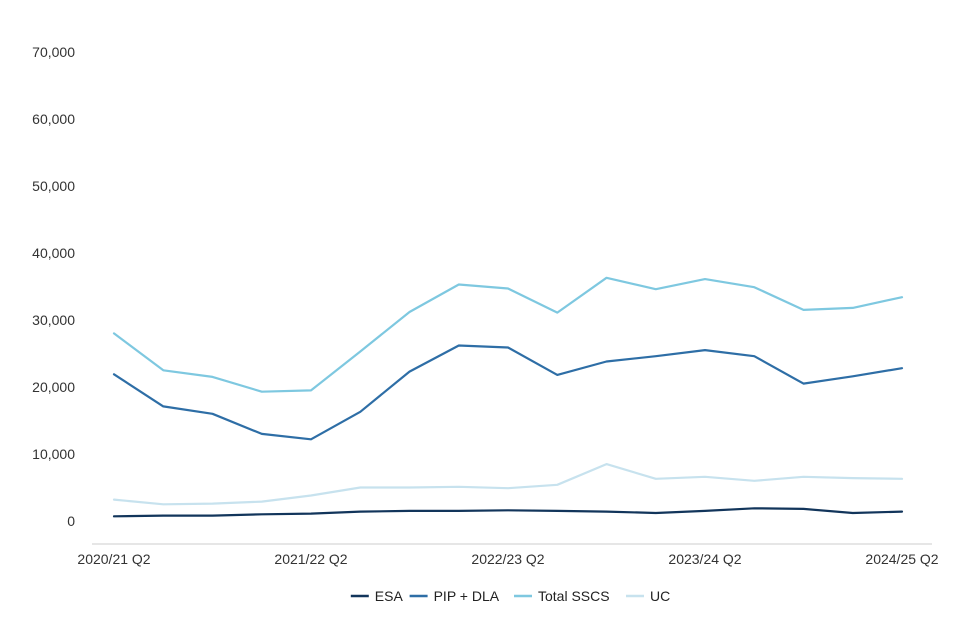  I want to click on x-tick-label: 2022/23 Q2, so click(507, 559).